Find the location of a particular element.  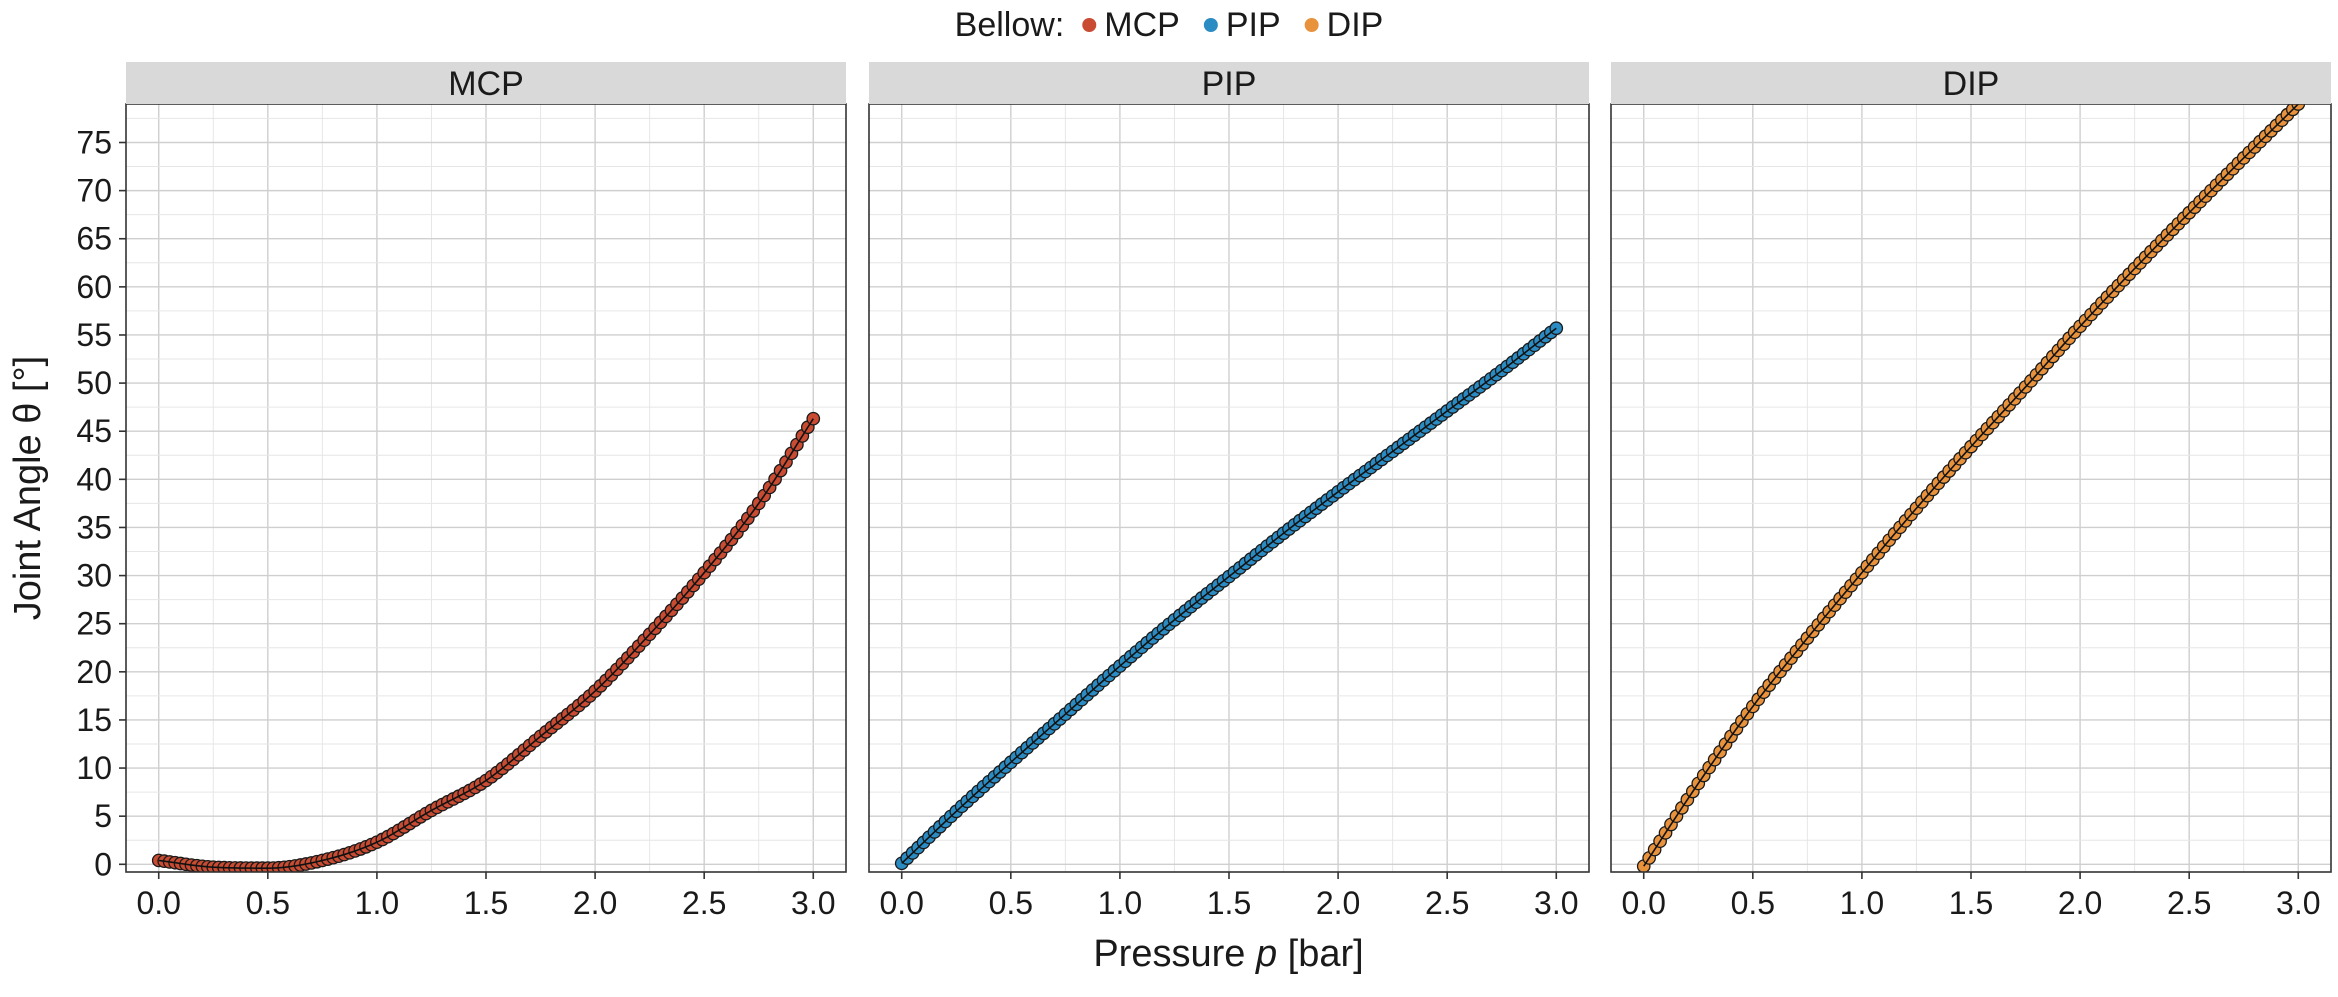

y-tick-label: 30 is located at coordinates (94, 576).